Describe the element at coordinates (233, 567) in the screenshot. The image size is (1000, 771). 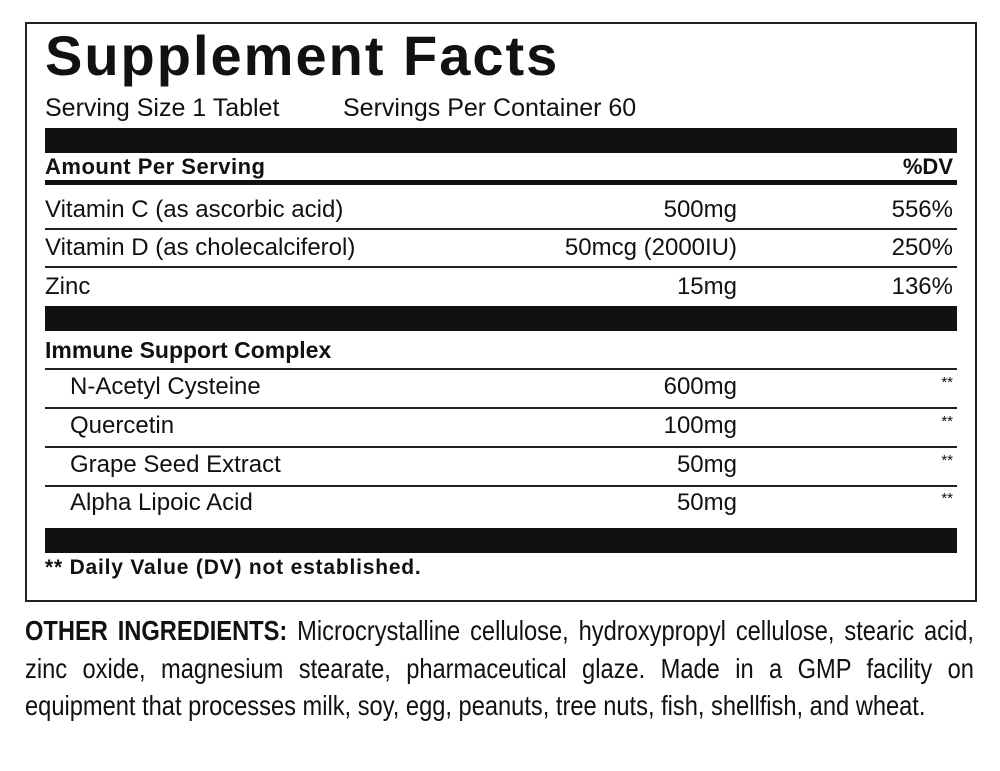
I see `footnote: ** Daily Value (DV) not established.` at that location.